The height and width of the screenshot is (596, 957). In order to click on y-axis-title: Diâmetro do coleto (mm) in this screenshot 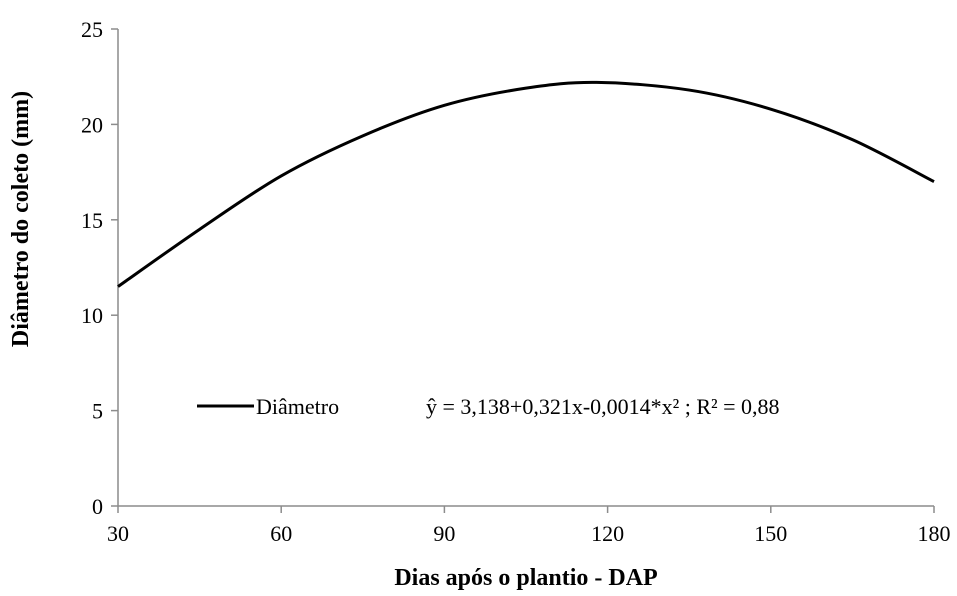, I will do `click(21, 219)`.